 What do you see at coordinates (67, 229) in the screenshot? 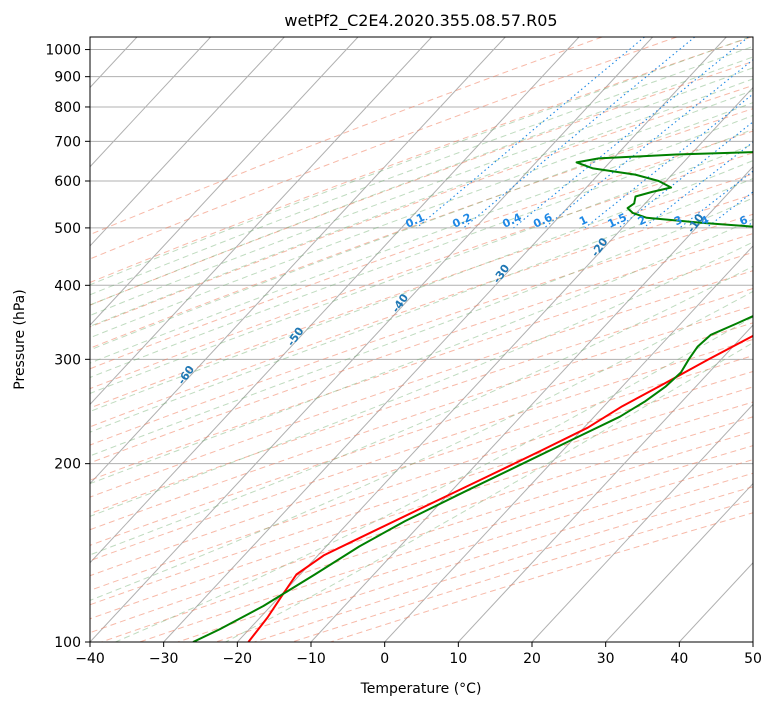
I see `y-tick-label: 500` at bounding box center [67, 229].